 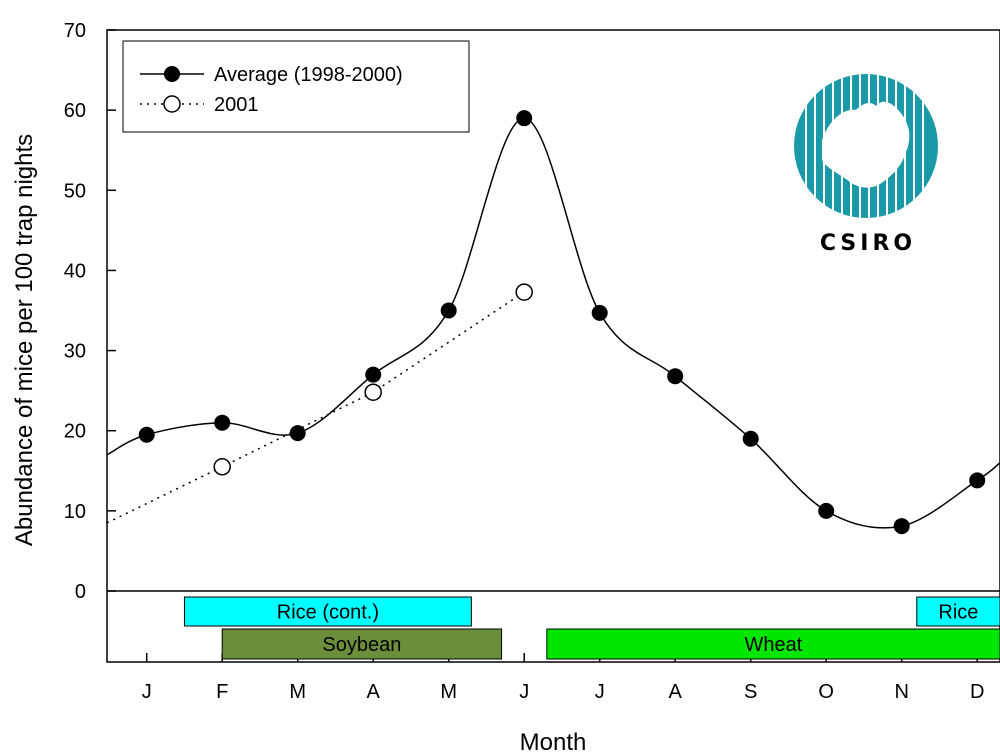 I want to click on x-tick-label: F, so click(x=222, y=692).